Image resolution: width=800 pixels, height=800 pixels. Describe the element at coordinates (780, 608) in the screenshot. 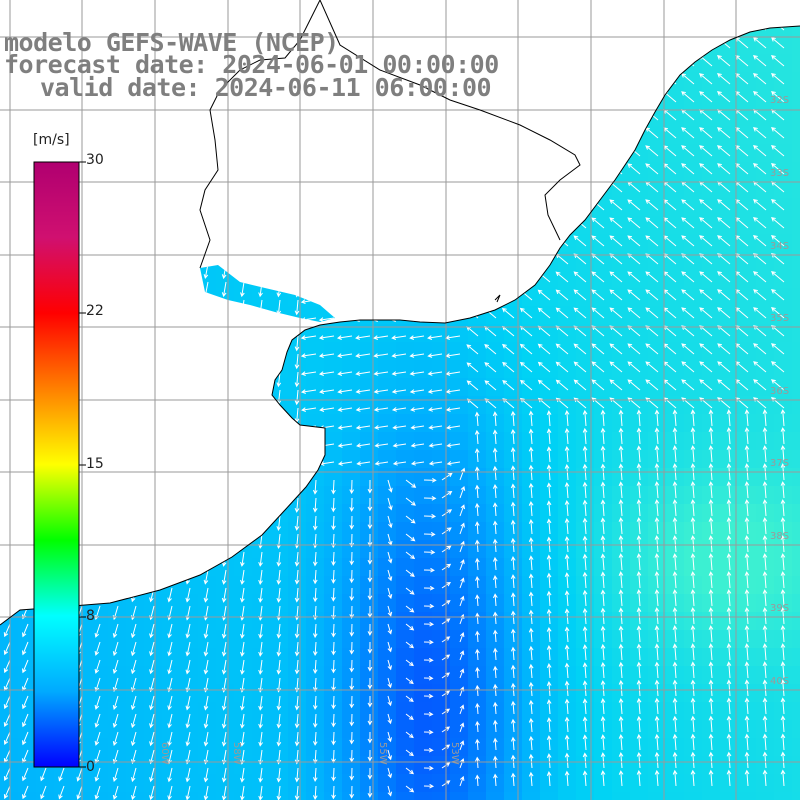

I see `lat-label: 39S` at that location.